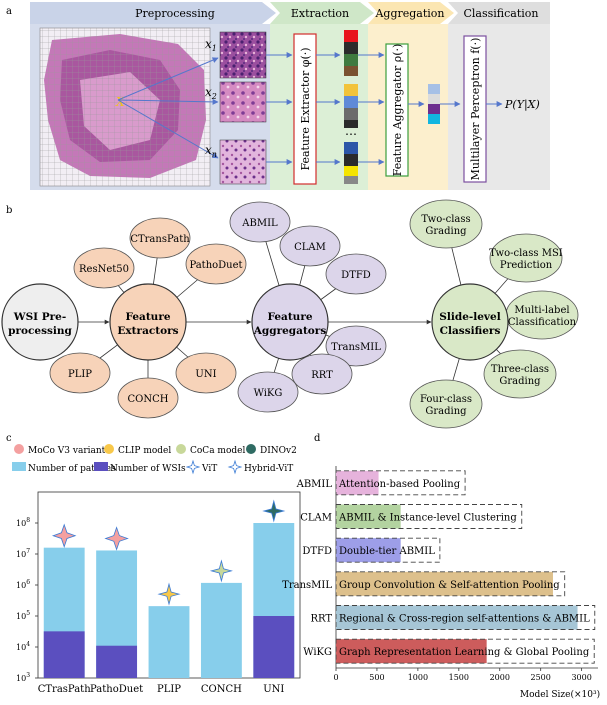 This screenshot has width=607, height=705. I want to click on bar-description: ABMIL & Instance-level Clustering, so click(427, 518).